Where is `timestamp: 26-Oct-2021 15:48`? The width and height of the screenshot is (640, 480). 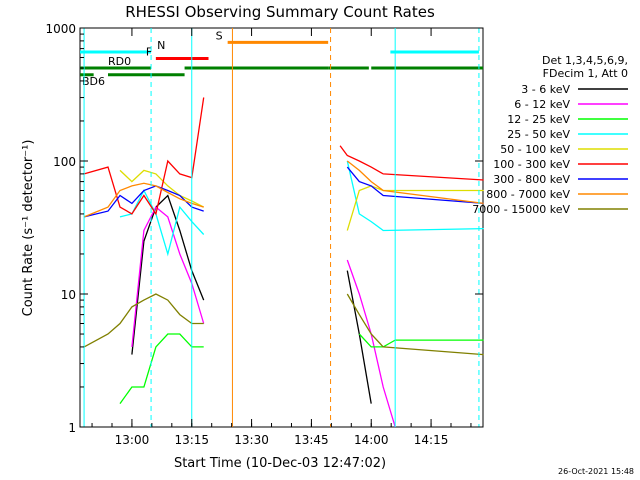 timestamp: 26-Oct-2021 15:48 is located at coordinates (596, 471).